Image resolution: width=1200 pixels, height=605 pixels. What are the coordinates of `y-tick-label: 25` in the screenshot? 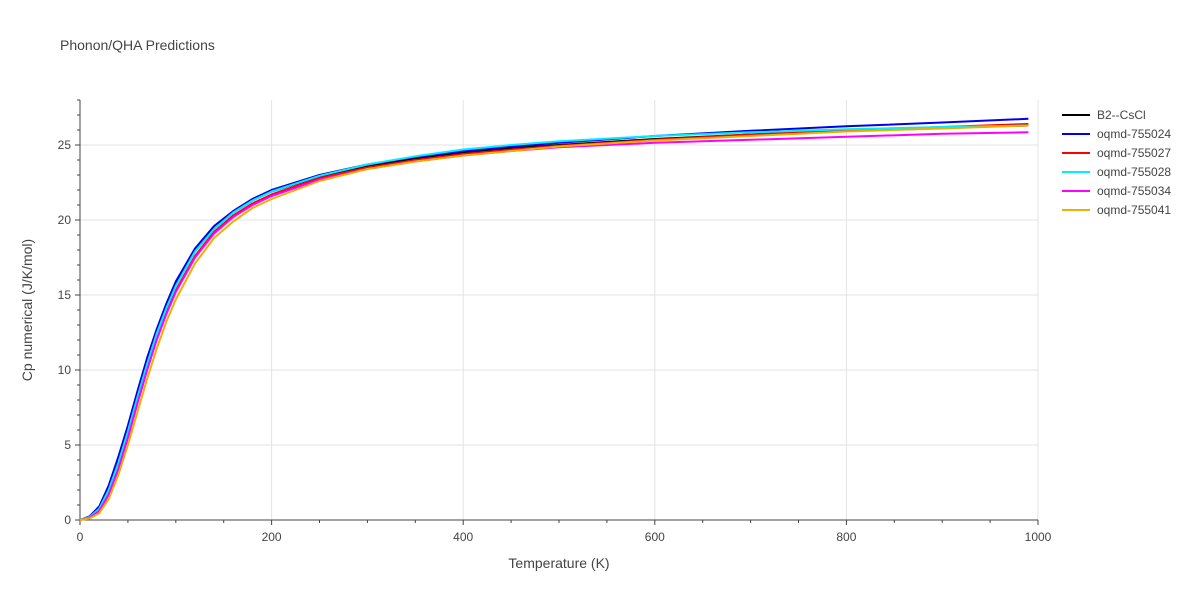 It's located at (65, 145).